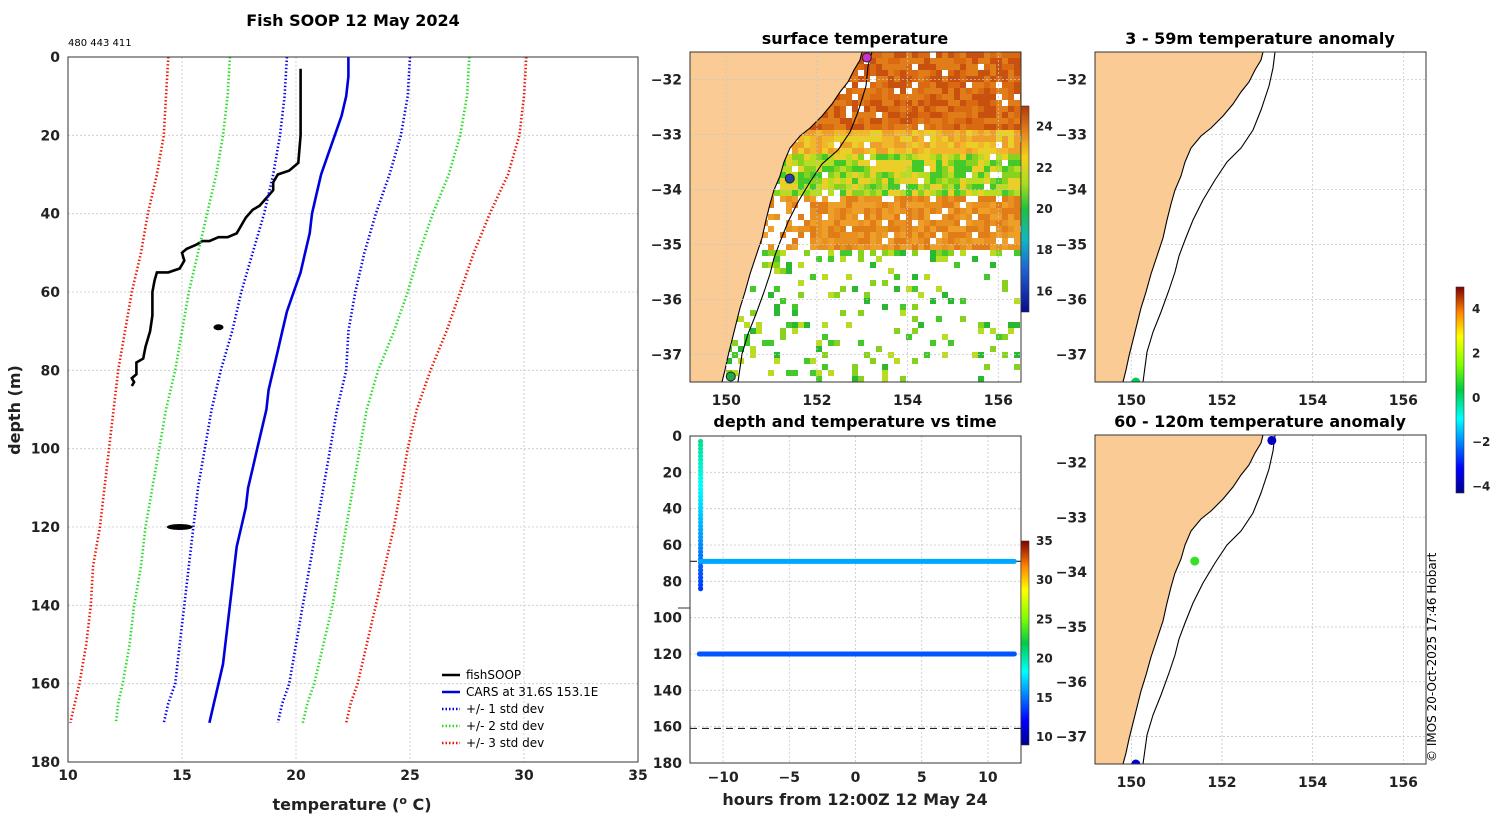  I want to click on sst-colorbar-ticks: 16 18 20 22 24, so click(1044, 209).